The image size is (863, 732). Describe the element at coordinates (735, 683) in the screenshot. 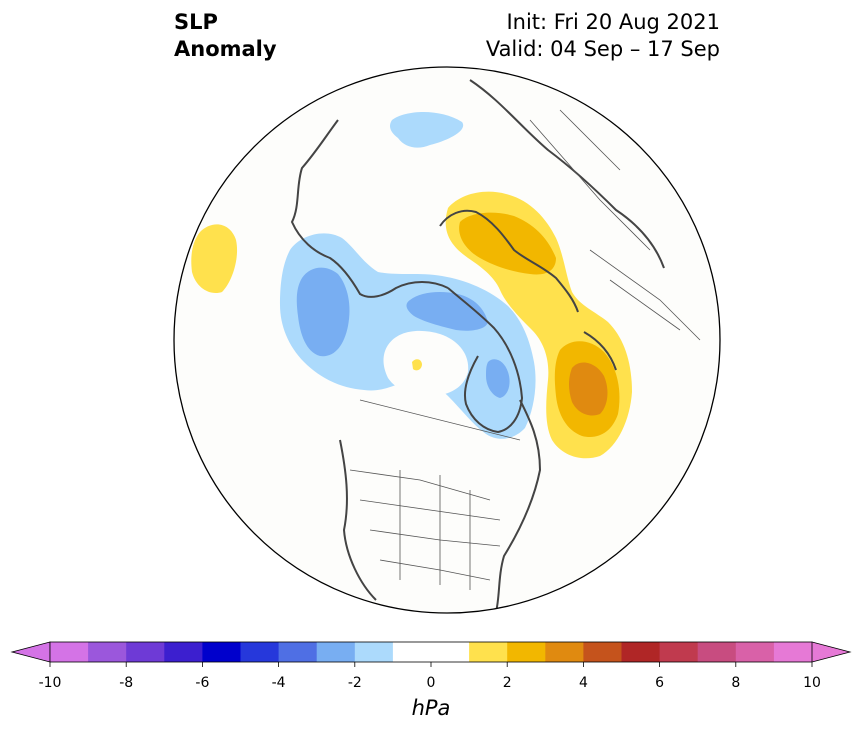

I see `colorbar-tick-label: 8` at that location.